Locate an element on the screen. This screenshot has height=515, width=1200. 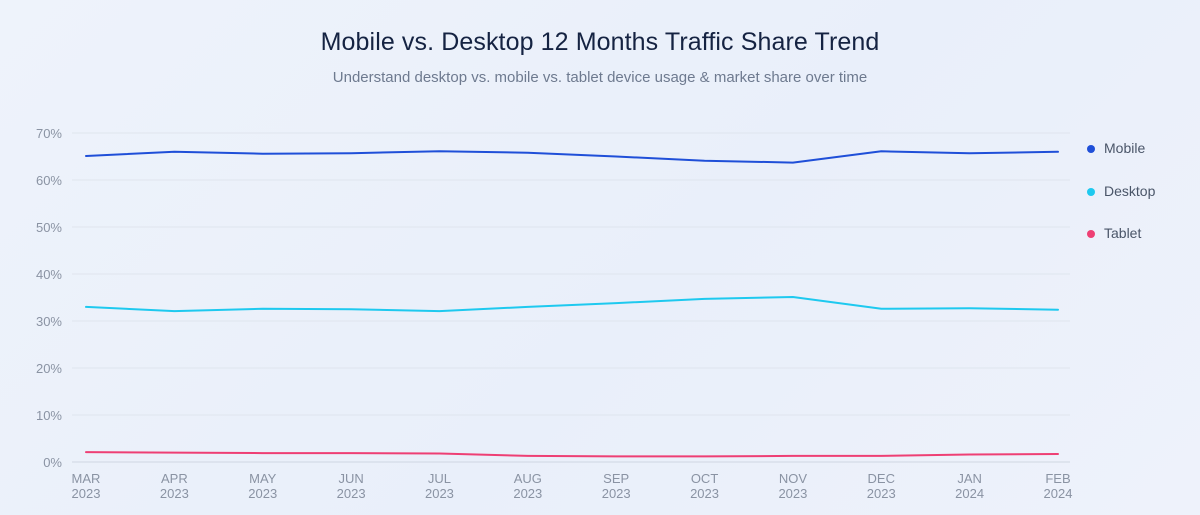
x-tick-label: JUL 2023 is located at coordinates (439, 486).